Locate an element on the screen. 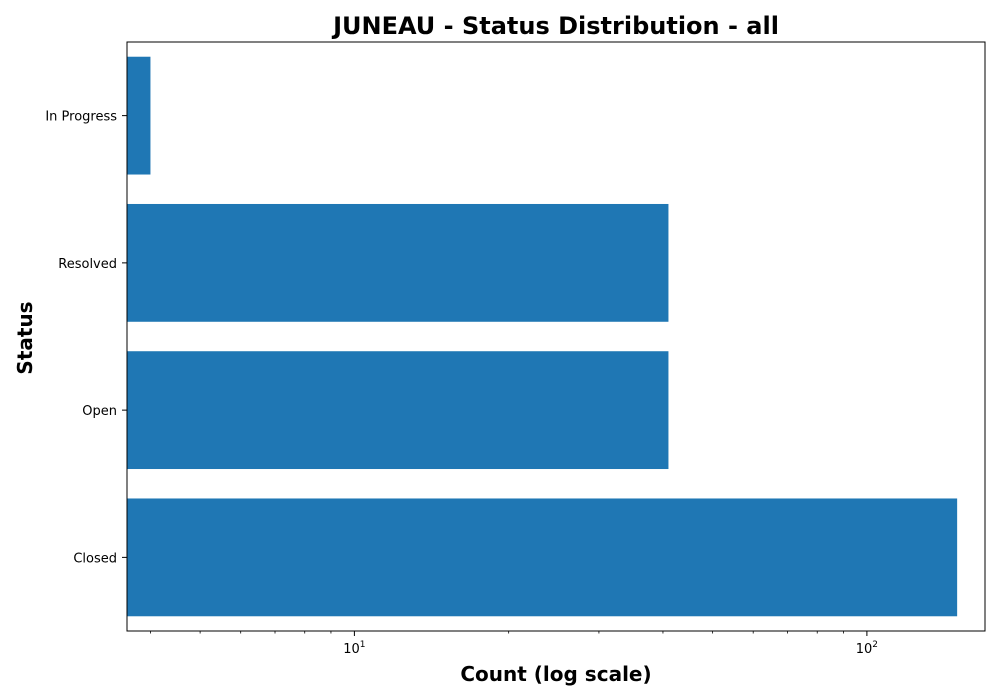 The height and width of the screenshot is (700, 1000). chart-title: JUNEAU - Status Distribution - all is located at coordinates (555, 26).